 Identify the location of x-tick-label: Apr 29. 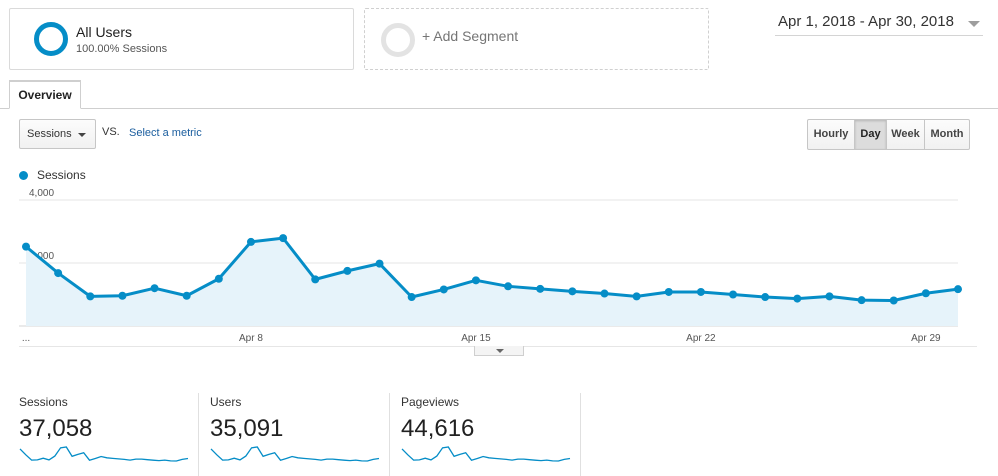
(926, 338).